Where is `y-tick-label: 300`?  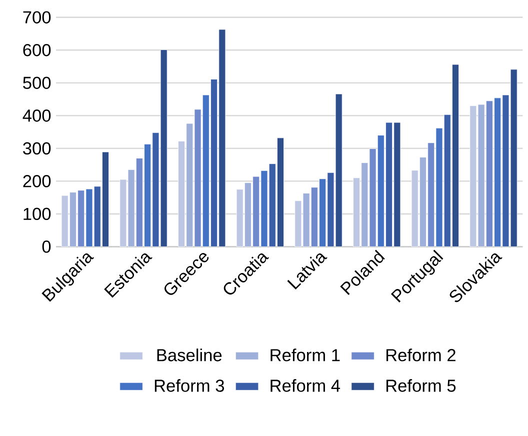
y-tick-label: 300 is located at coordinates (37, 148).